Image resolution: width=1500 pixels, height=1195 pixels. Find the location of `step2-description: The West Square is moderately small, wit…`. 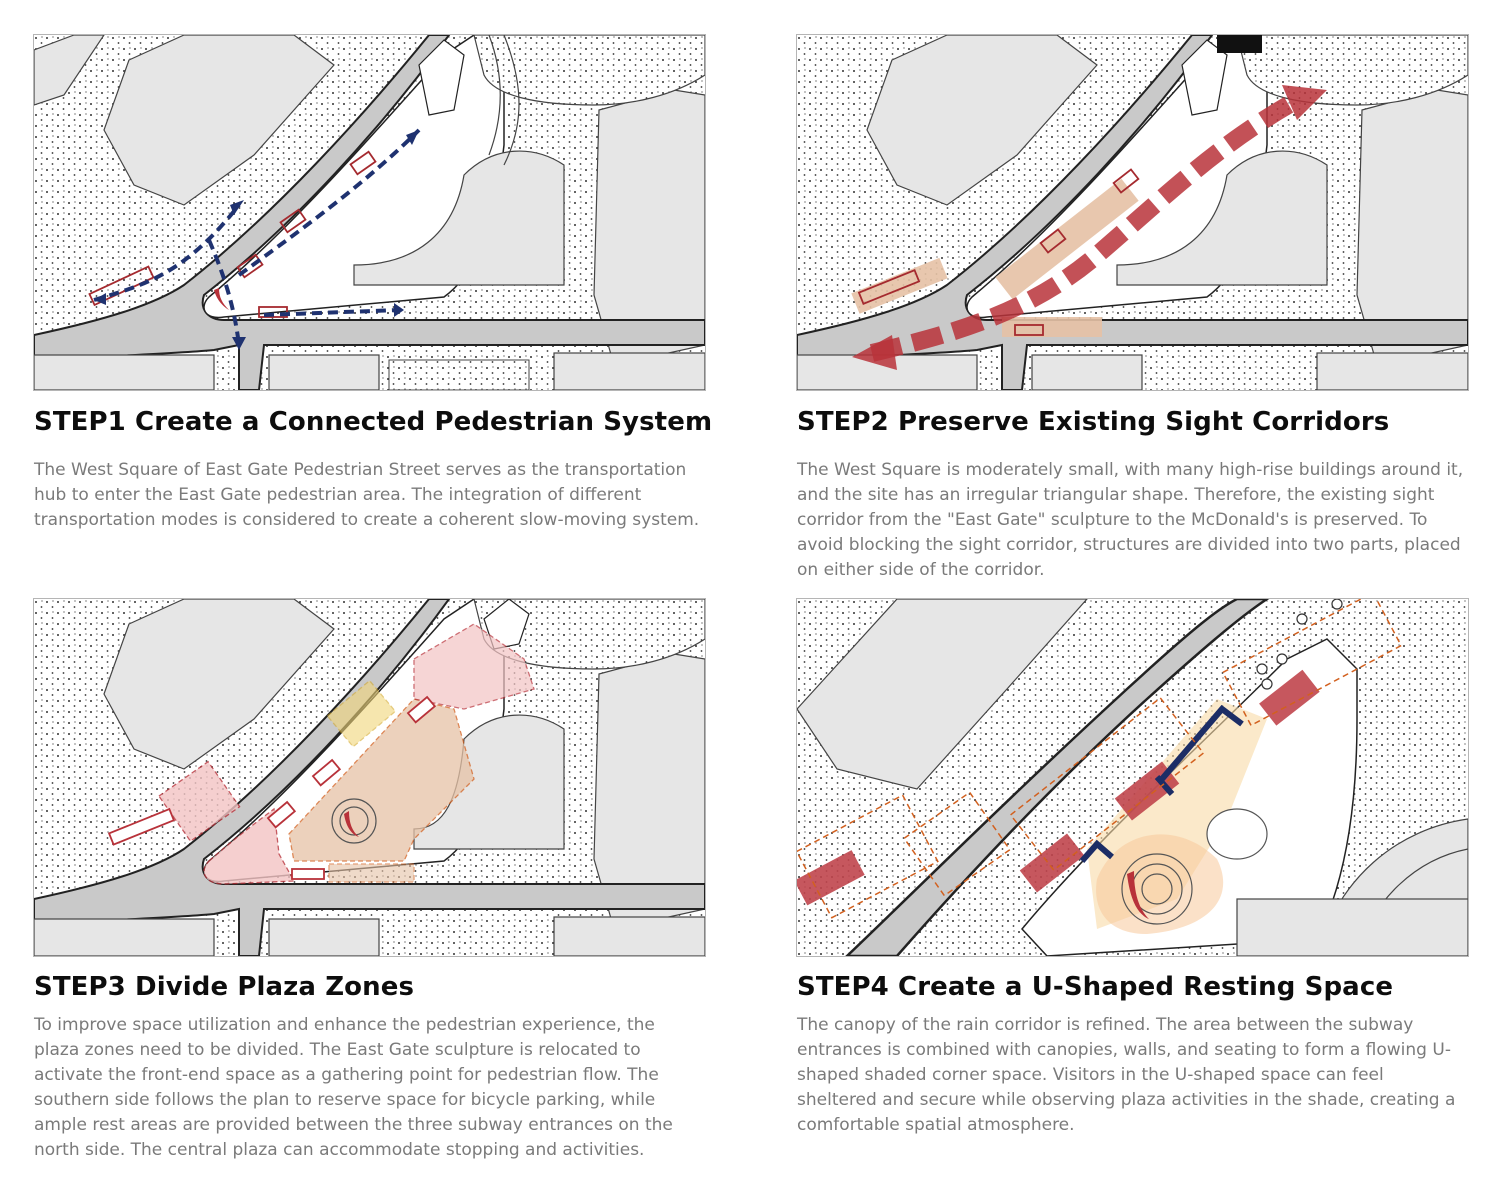

step2-description: The West Square is moderately small, wit… is located at coordinates (1130, 520).